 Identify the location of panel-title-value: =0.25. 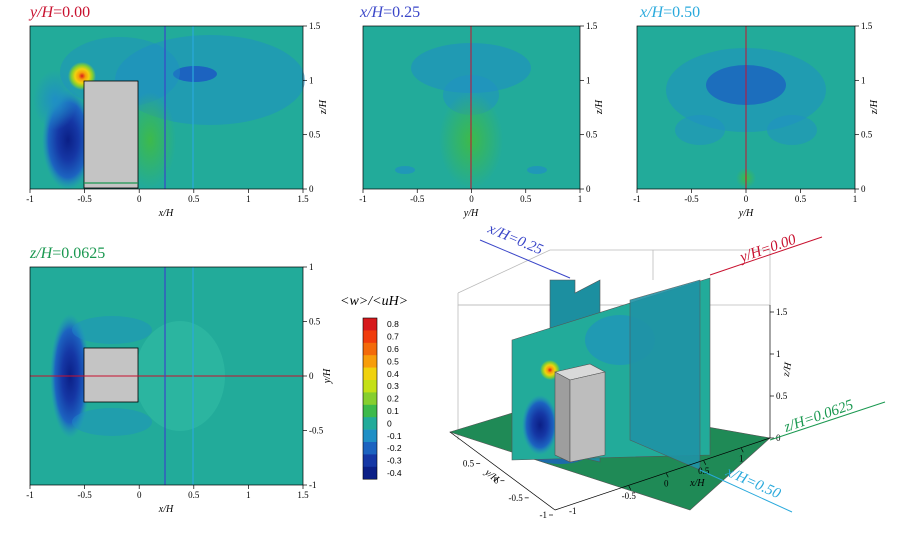
(401, 12).